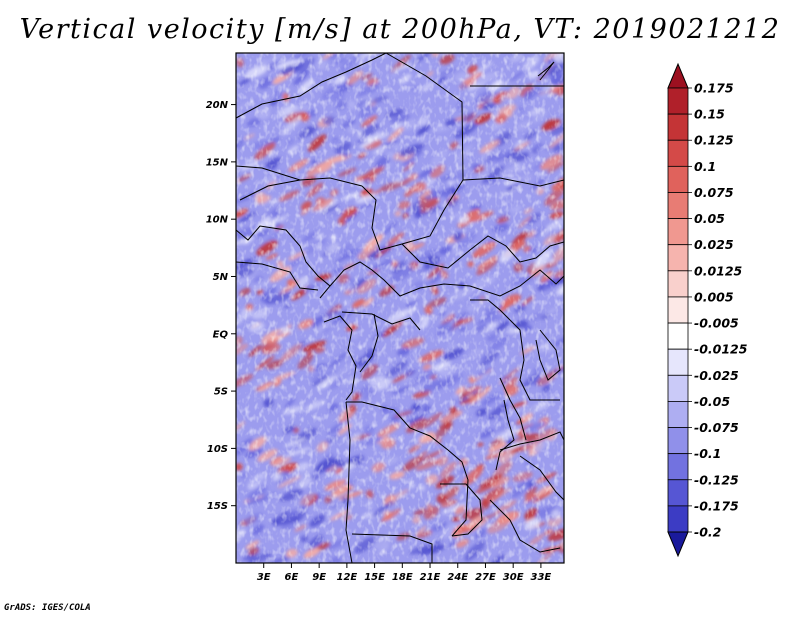  I want to click on longitude-axis: 3E 6E 9E 12E 15E 18E 21E 24E 27E 30E 33E, so click(404, 573).